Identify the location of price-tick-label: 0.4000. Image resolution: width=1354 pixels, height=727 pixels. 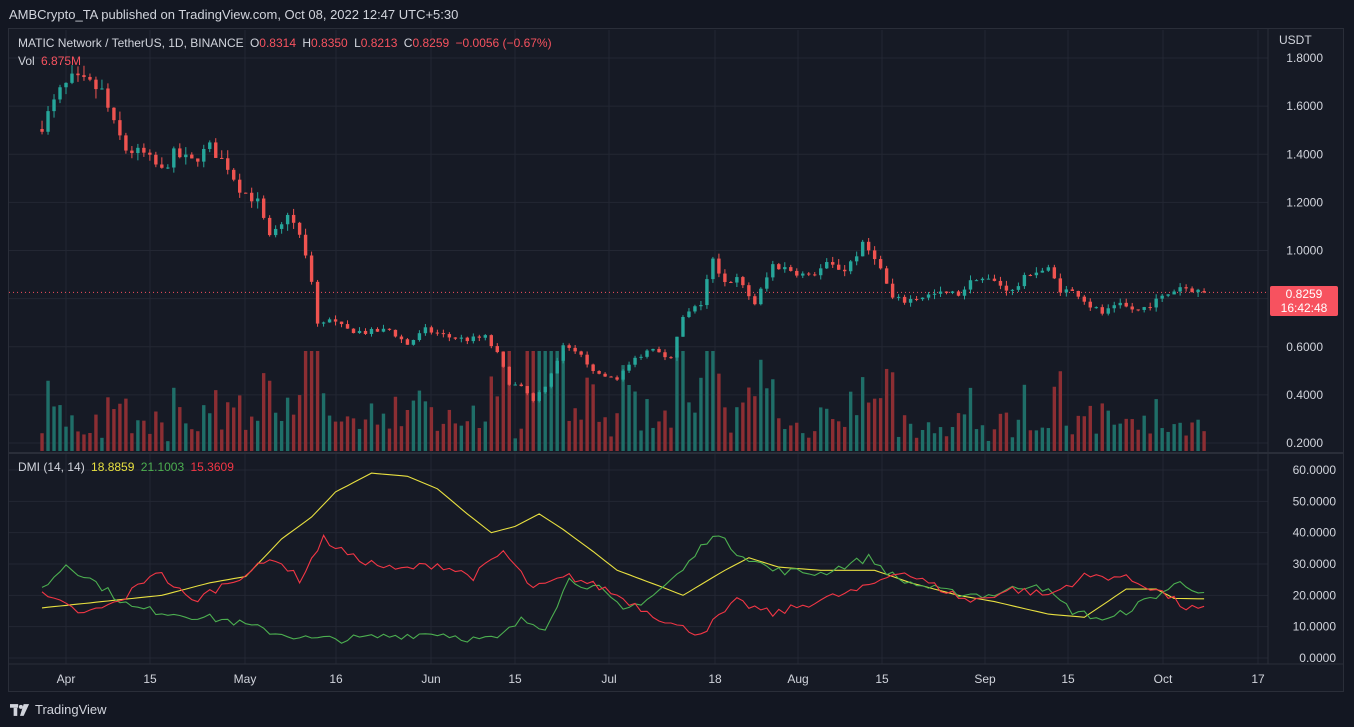
(1304, 395).